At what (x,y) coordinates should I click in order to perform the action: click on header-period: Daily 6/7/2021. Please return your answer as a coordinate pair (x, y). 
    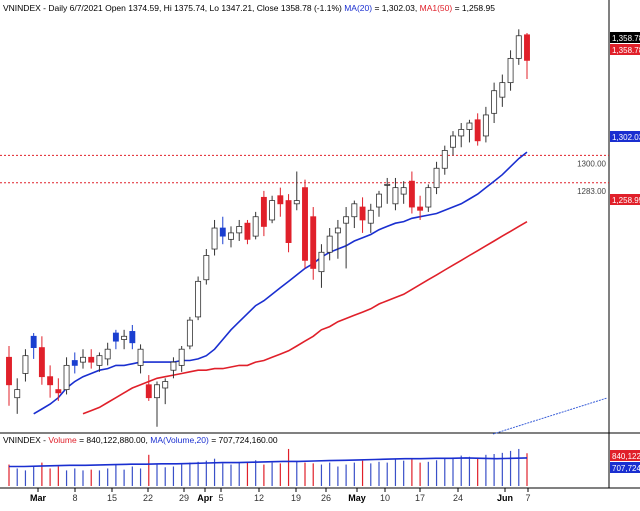
    Looking at the image, I should click on (75, 8).